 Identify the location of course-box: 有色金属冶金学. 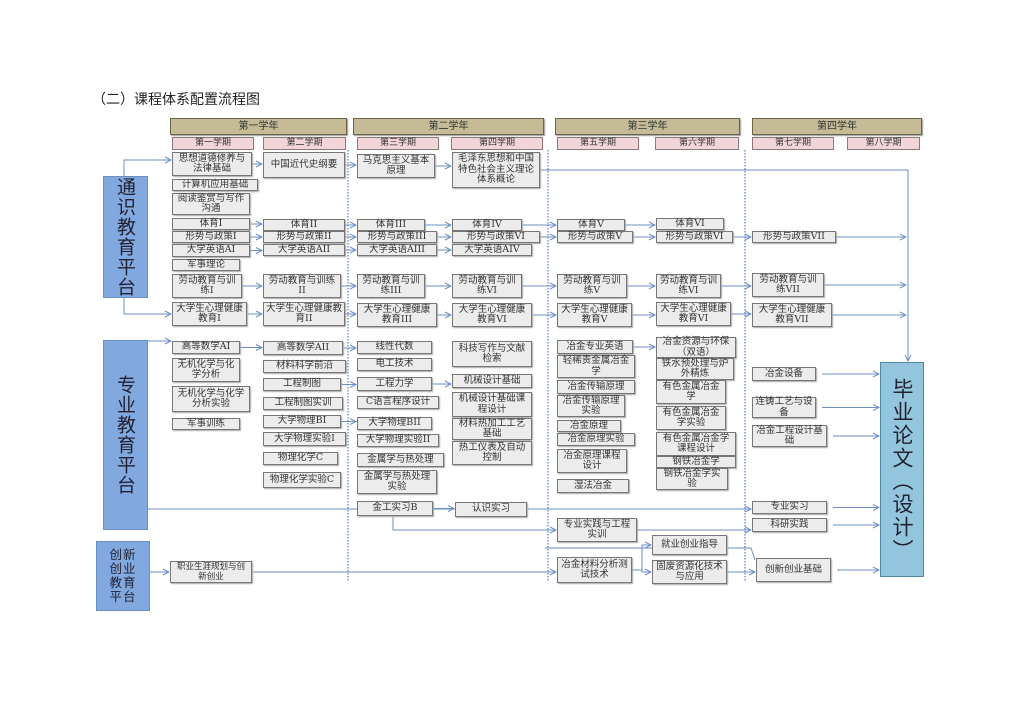
(691, 392).